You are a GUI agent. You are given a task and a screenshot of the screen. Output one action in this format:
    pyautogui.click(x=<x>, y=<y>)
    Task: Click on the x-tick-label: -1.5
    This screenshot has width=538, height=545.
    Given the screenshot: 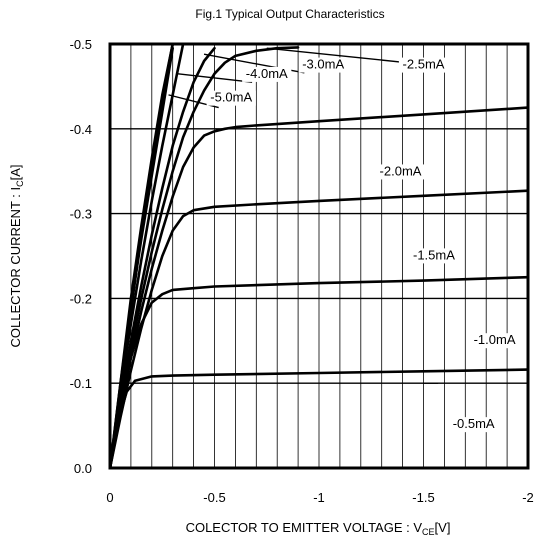 What is the action you would take?
    pyautogui.click(x=423, y=497)
    